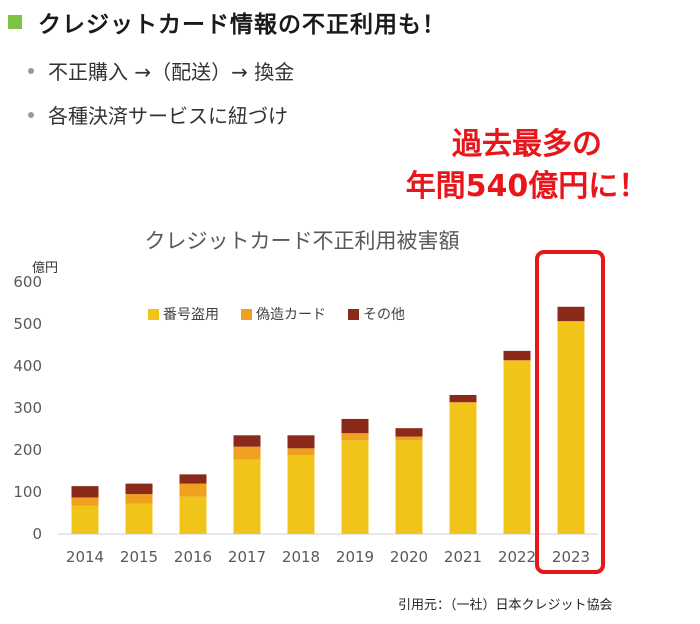  I want to click on callout-line-1: 過去最多の, so click(527, 144).